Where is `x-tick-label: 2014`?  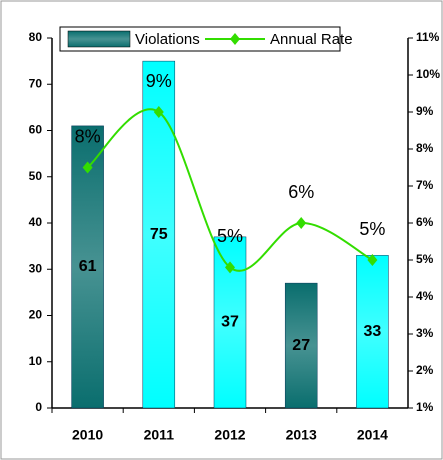
x-tick-label: 2014 is located at coordinates (372, 435).